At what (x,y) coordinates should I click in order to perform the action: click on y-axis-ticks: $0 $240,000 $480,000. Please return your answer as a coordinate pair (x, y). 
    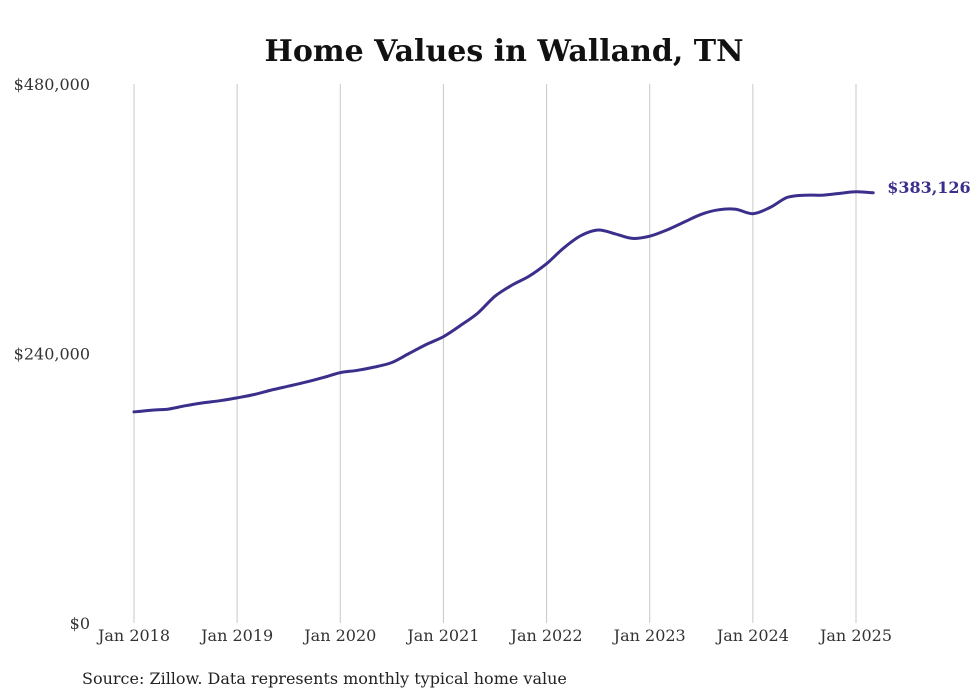
    Looking at the image, I should click on (52, 354).